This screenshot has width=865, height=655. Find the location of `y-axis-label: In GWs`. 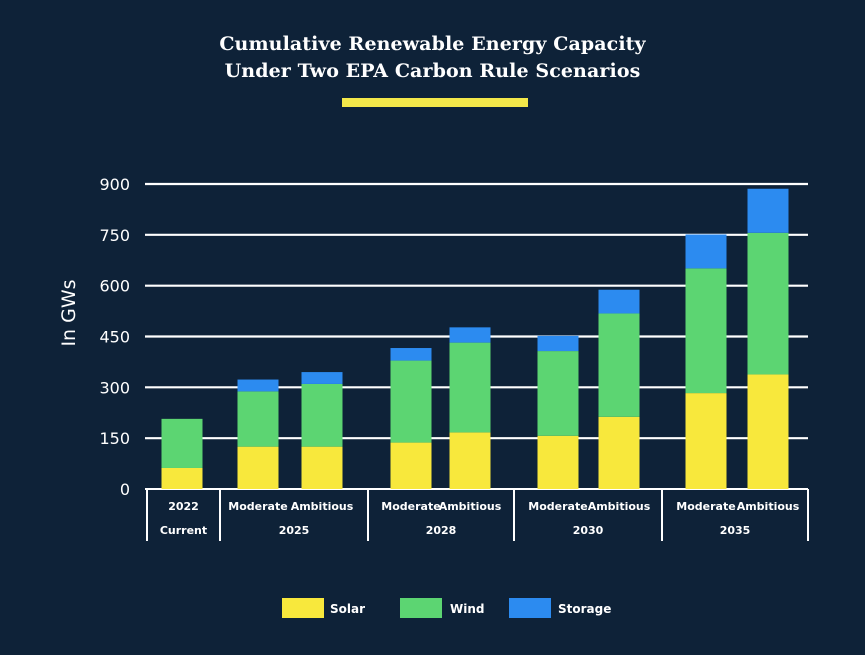

y-axis-label: In GWs is located at coordinates (69, 312).